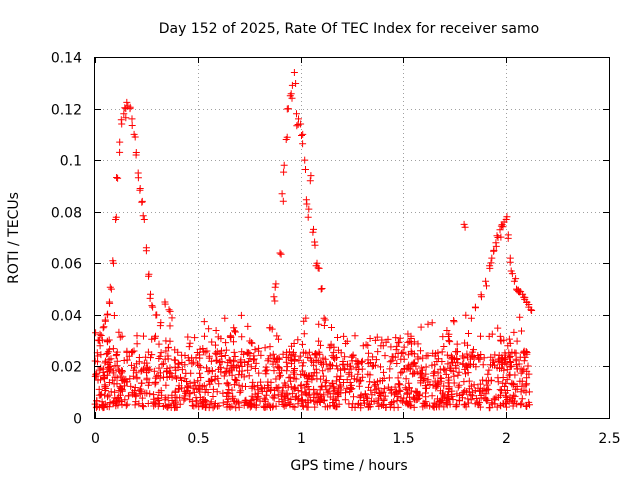 The width and height of the screenshot is (640, 480). I want to click on y-tick-label: 0.08, so click(66, 214).